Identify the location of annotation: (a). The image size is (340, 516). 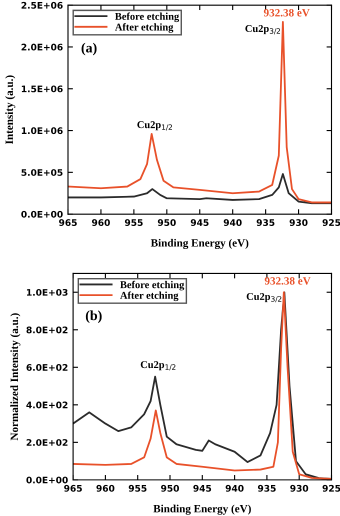
(89, 49).